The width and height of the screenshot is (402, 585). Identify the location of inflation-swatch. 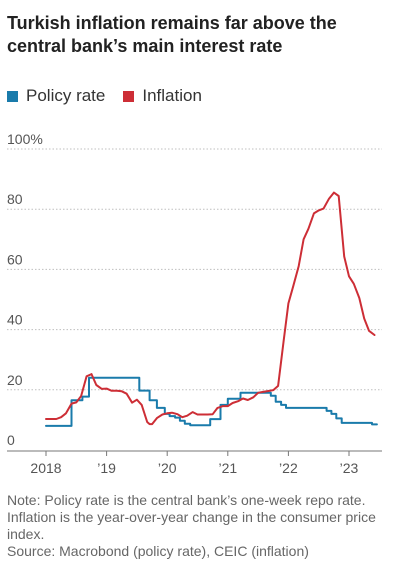
(129, 96).